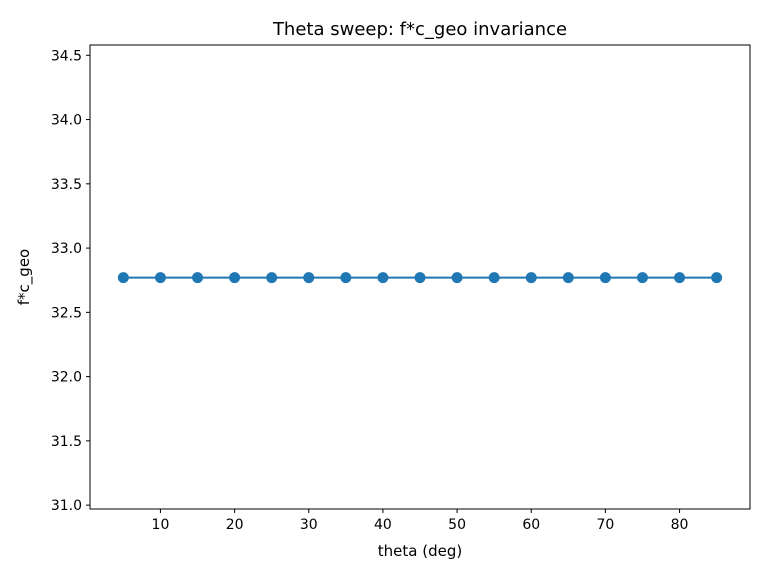  What do you see at coordinates (383, 525) in the screenshot?
I see `x-tick-label: 40` at bounding box center [383, 525].